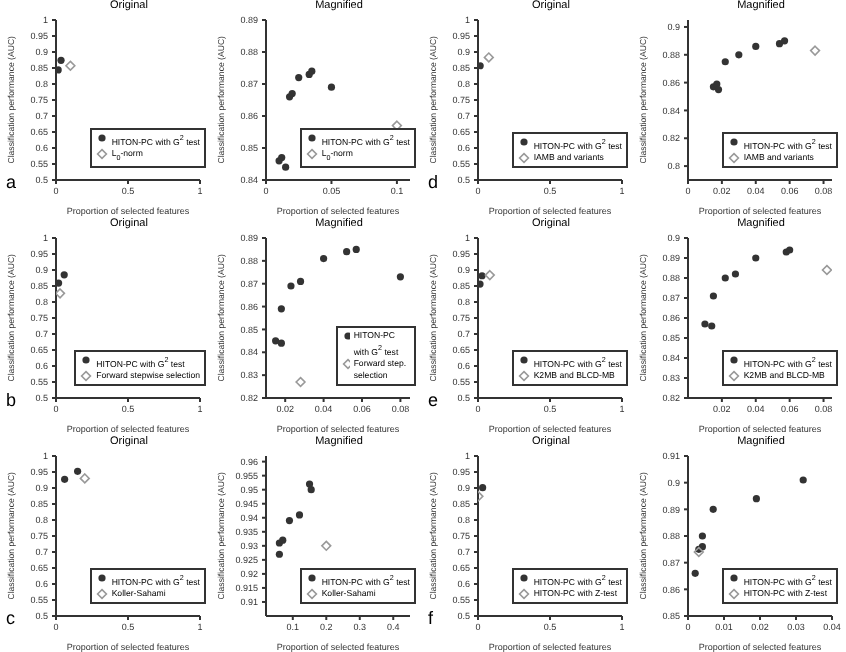 The image size is (846, 652). I want to click on text: e, so click(433, 400).